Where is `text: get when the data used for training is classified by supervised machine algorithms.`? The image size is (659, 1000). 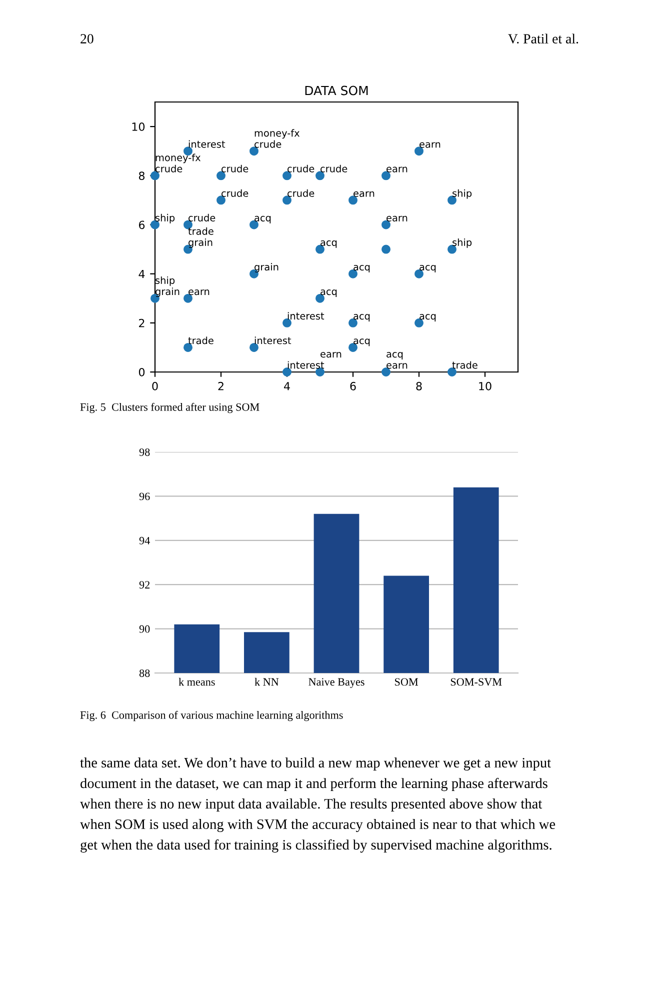 text: get when the data used for training is classified by supervised machine algorithms. is located at coordinates (316, 846).